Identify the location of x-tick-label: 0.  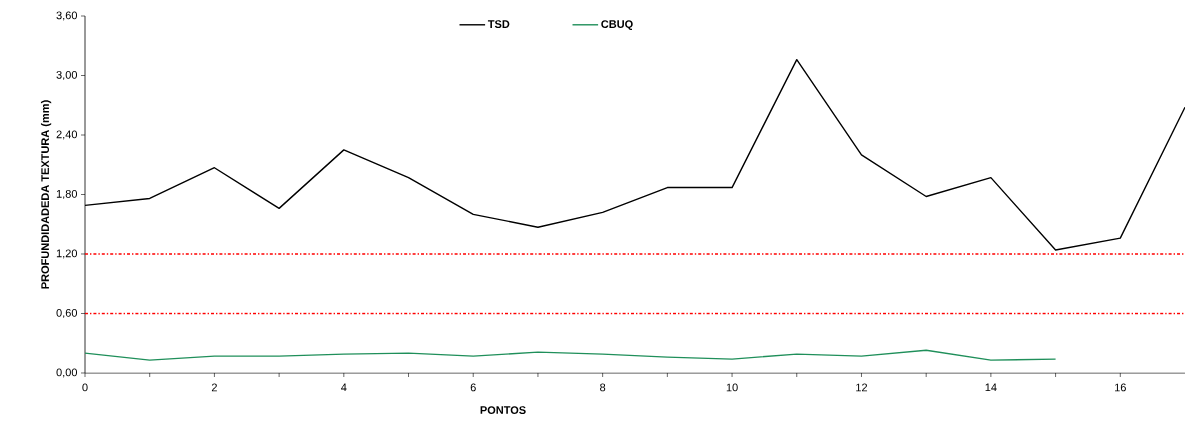
(85, 387).